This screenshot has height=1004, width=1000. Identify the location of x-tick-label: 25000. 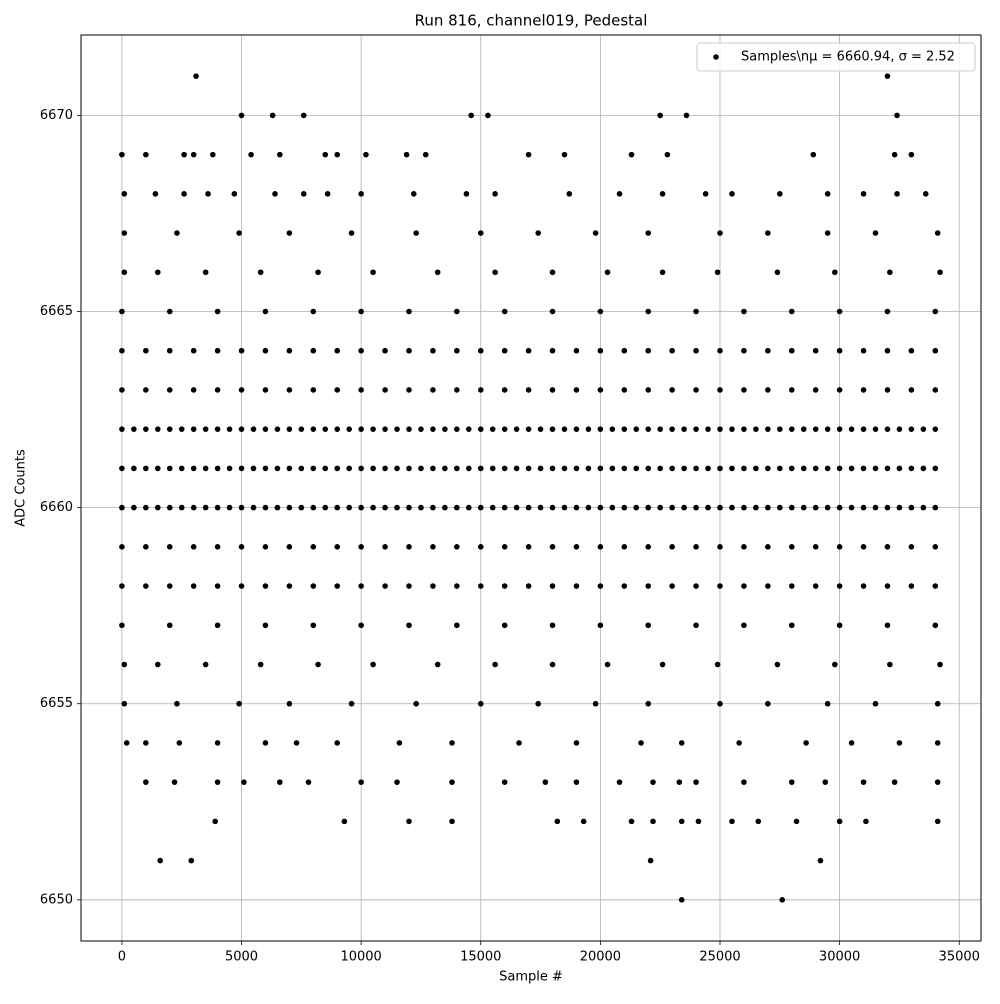
(719, 957).